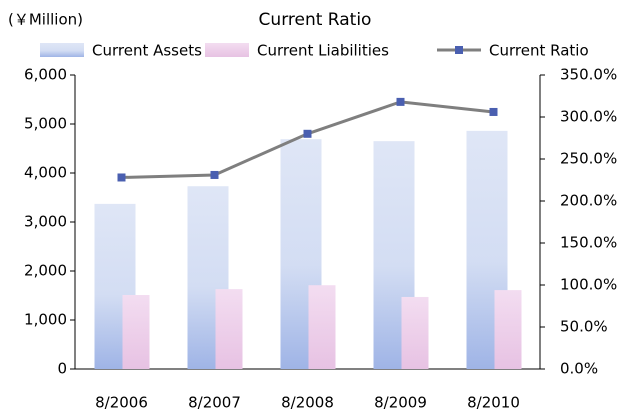  What do you see at coordinates (315, 20) in the screenshot?
I see `chart-title: Current Ratio` at bounding box center [315, 20].